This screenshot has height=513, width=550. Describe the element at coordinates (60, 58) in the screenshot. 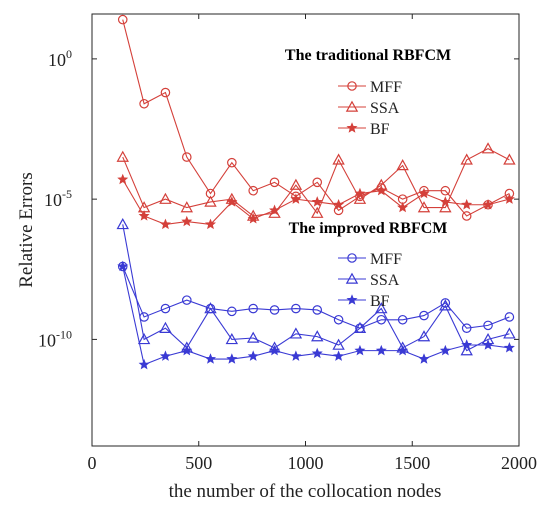

I see `y-tick-label: 100` at that location.